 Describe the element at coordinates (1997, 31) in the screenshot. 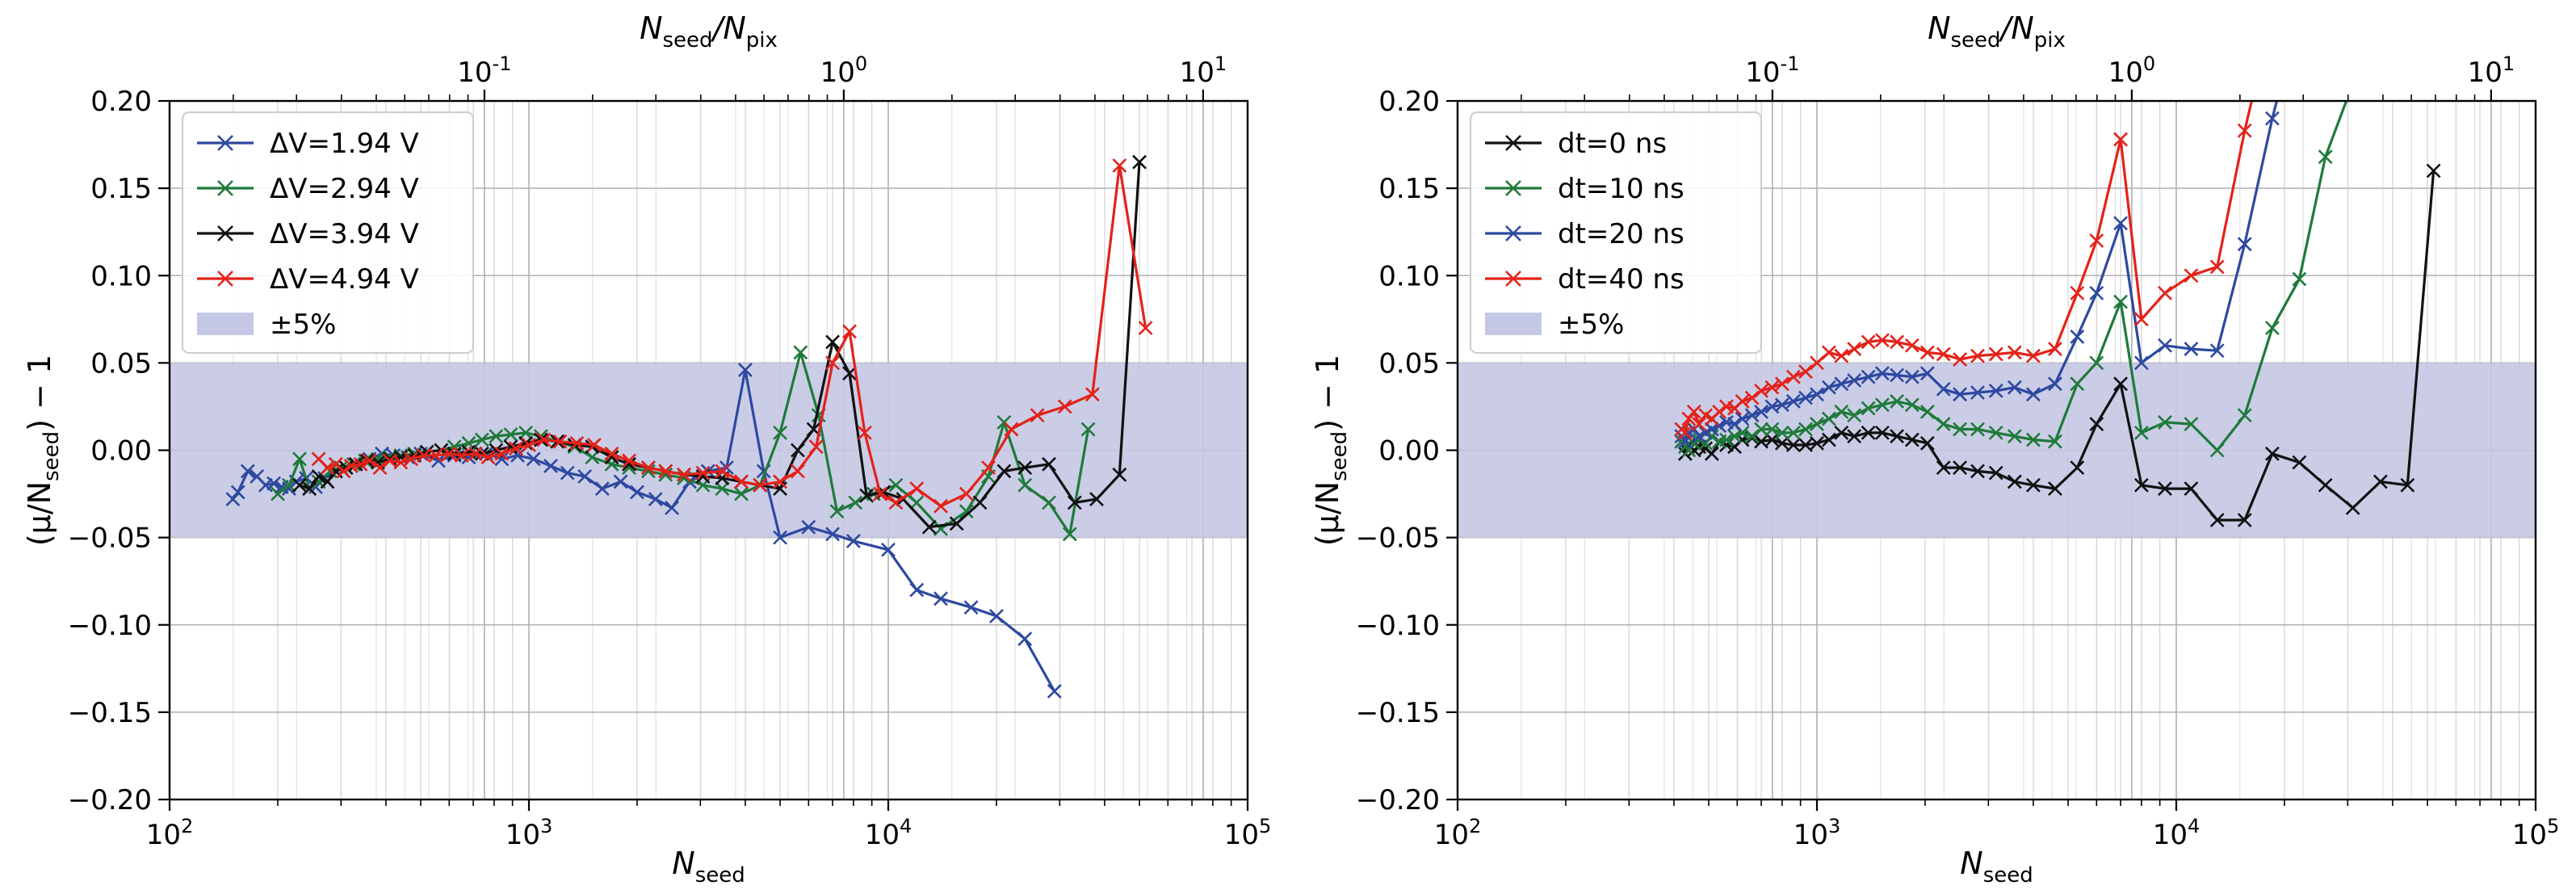

I see `c1-top-axis-label: Nseed/Npix` at that location.